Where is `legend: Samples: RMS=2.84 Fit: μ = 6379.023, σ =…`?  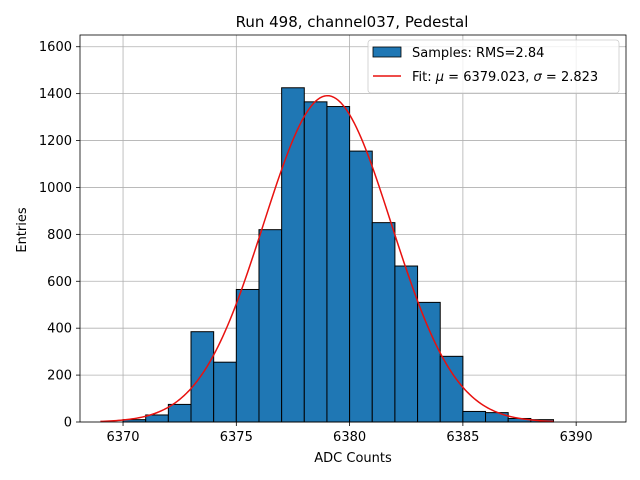 legend: Samples: RMS=2.84 Fit: μ = 6379.023, σ =… is located at coordinates (493, 66).